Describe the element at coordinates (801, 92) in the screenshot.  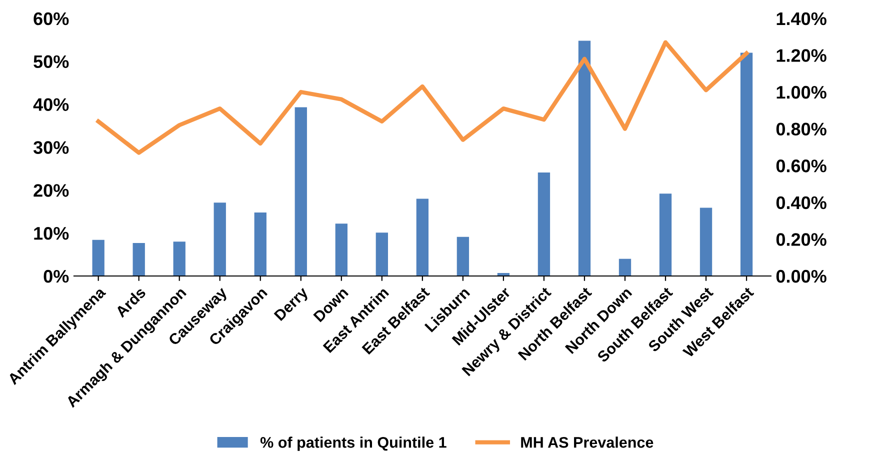
I see `y2-tick-label: 1.00%` at that location.